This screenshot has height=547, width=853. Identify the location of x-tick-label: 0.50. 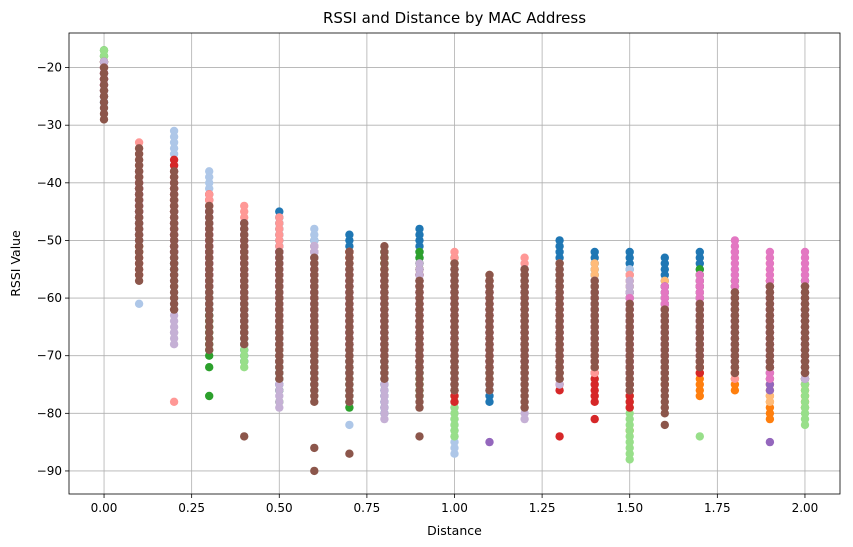
(279, 508).